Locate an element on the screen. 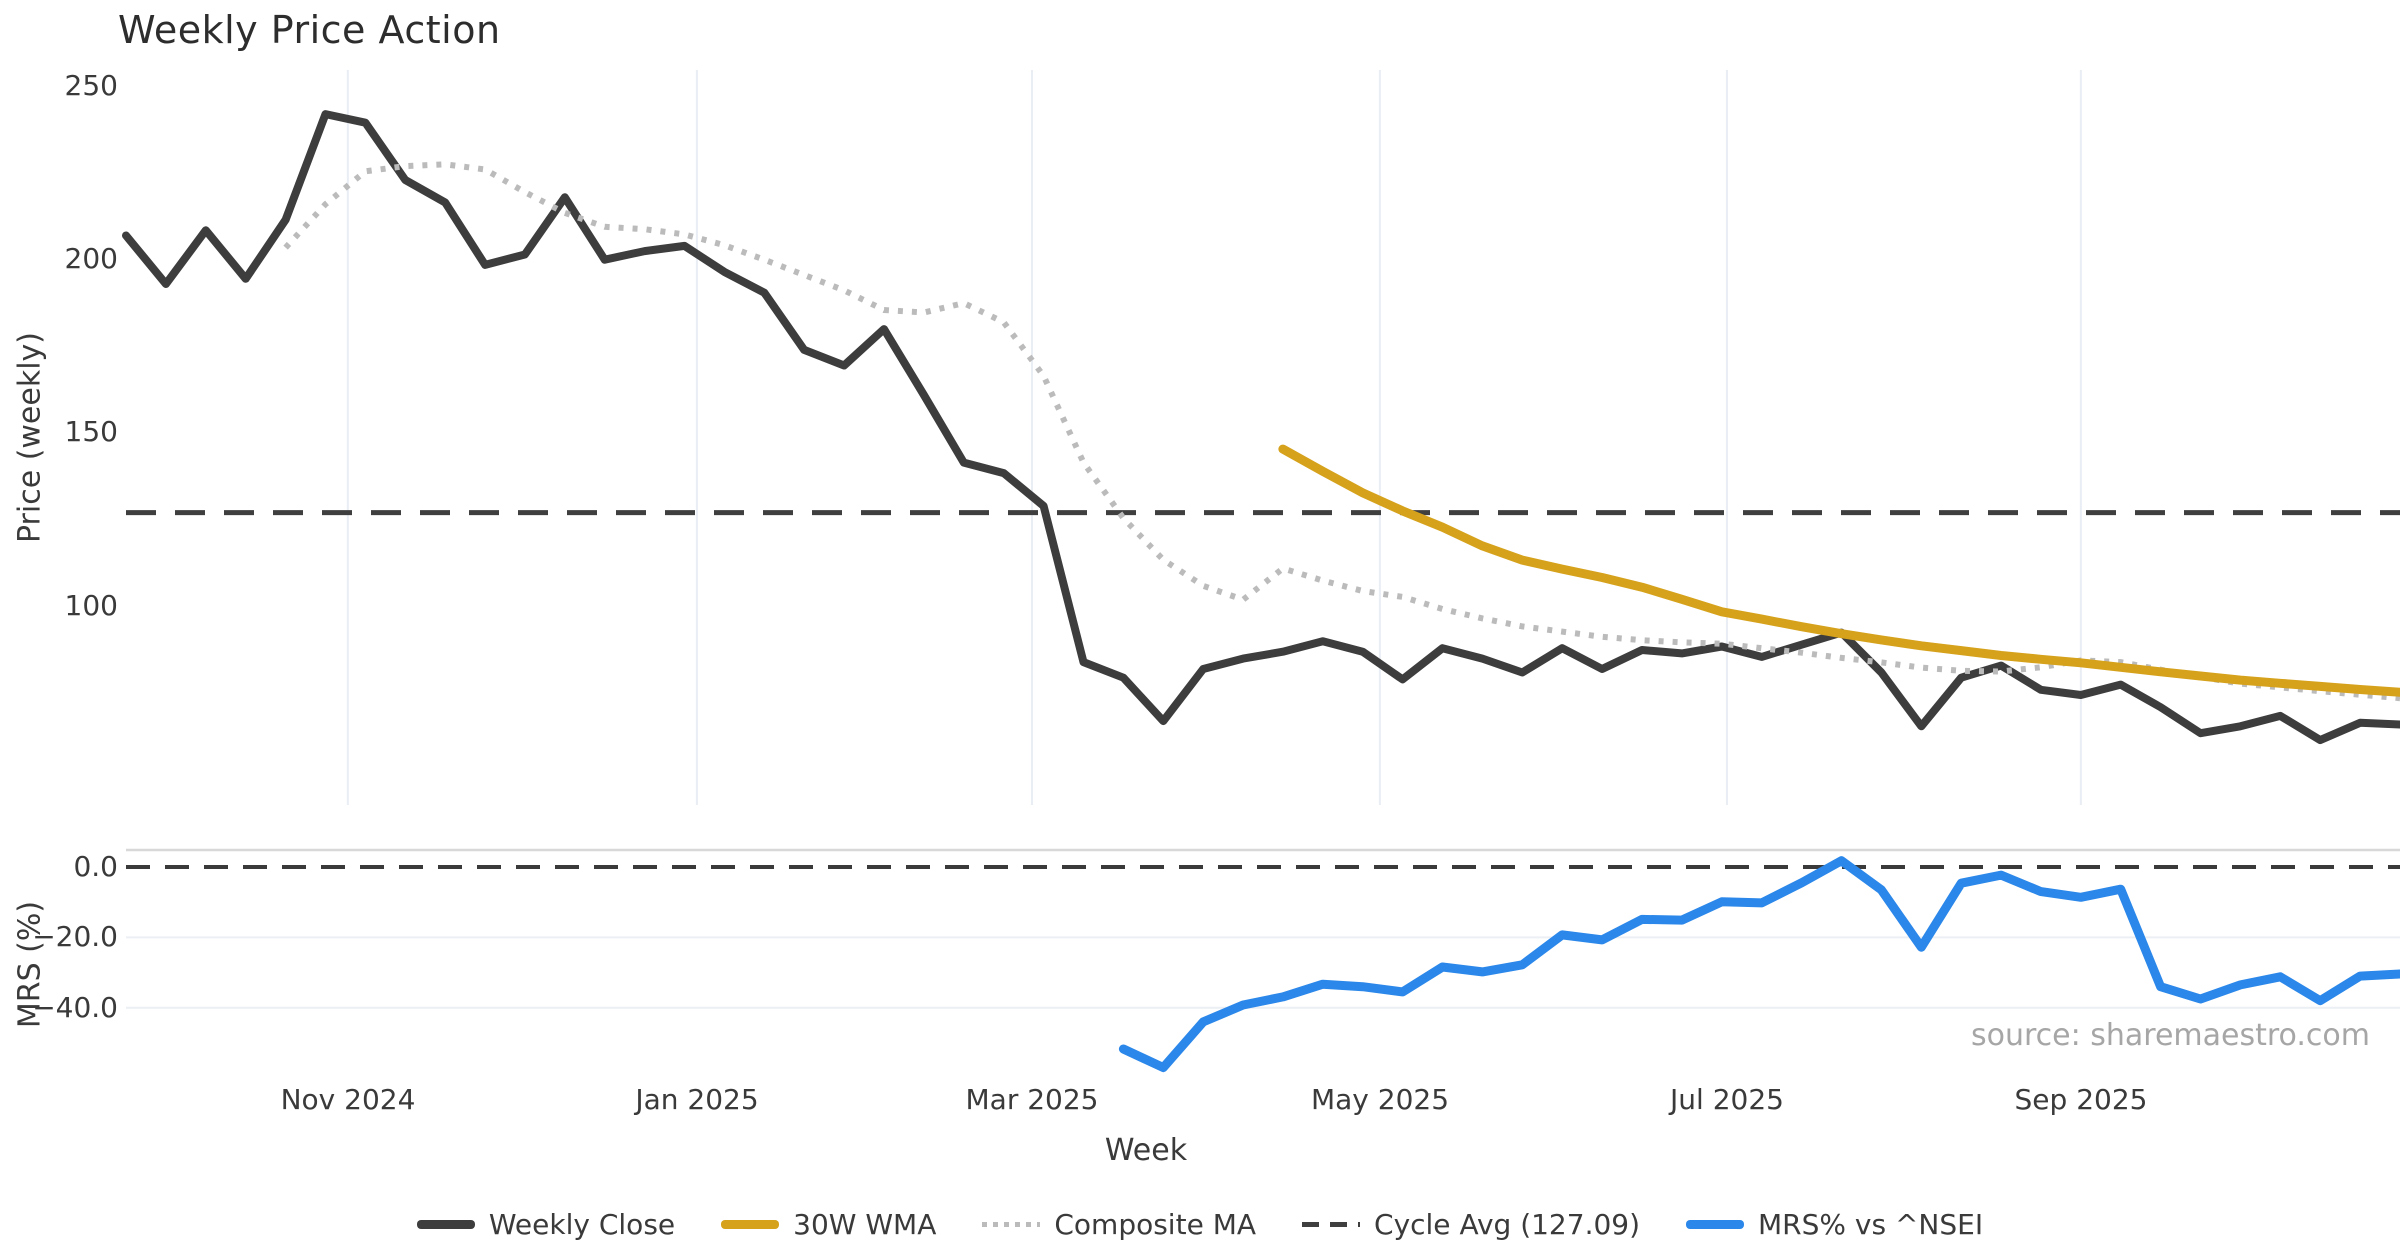 The height and width of the screenshot is (1260, 2400). x-axis-title: Week is located at coordinates (1146, 1150).